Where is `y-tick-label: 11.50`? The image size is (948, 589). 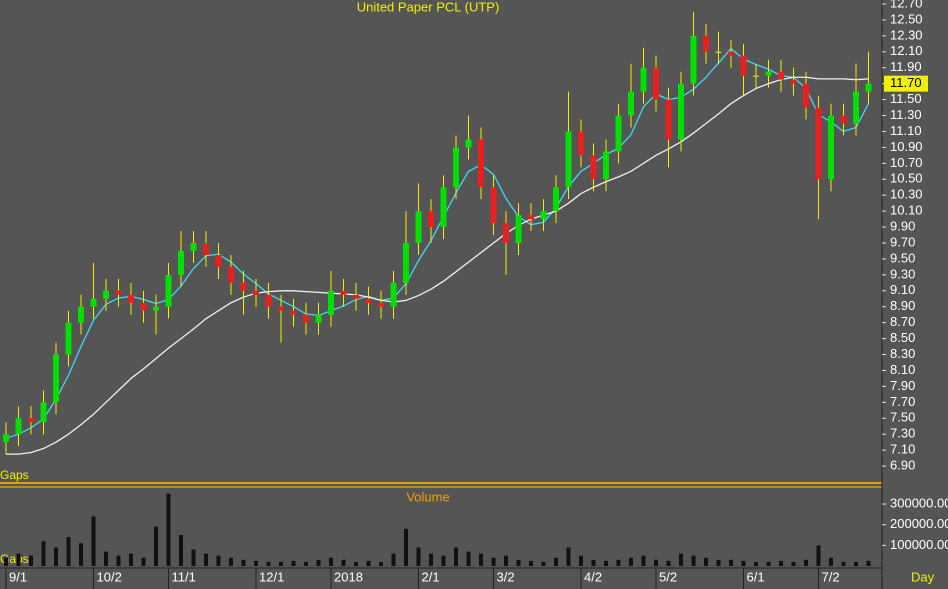 y-tick-label: 11.50 is located at coordinates (906, 98).